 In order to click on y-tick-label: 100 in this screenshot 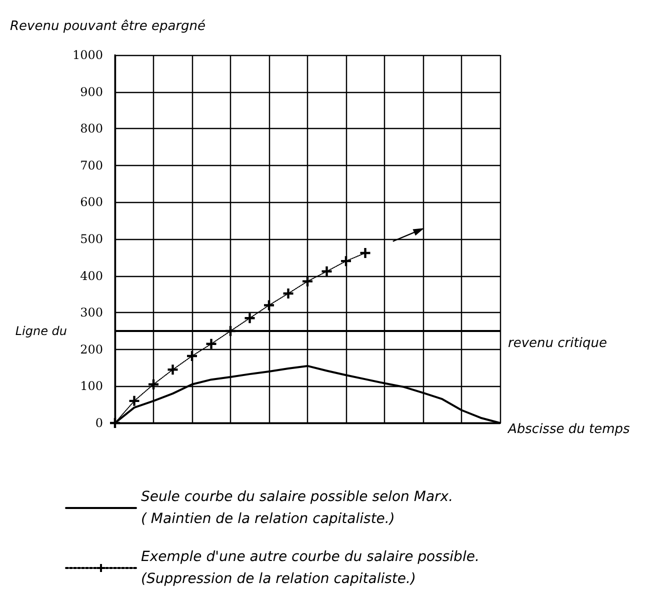, I will do `click(91, 386)`.